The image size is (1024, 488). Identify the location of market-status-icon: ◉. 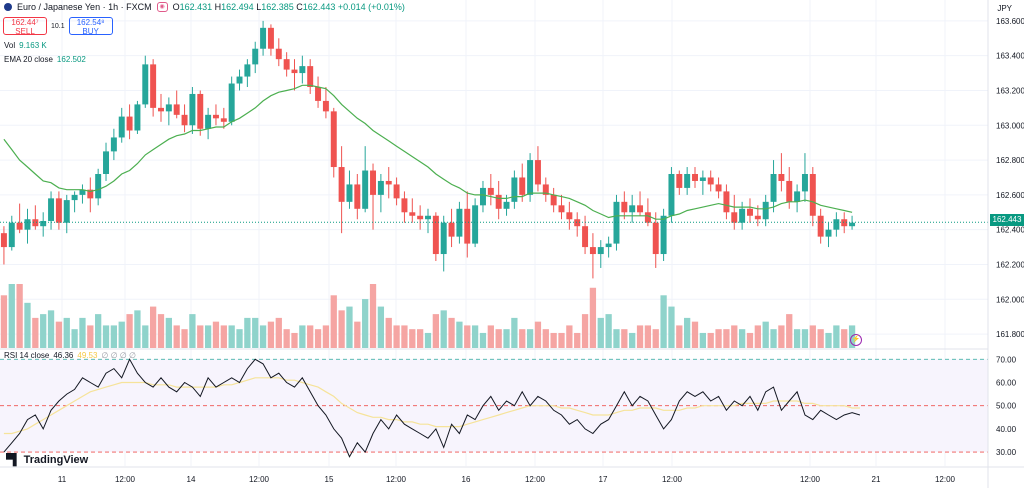
(162, 7).